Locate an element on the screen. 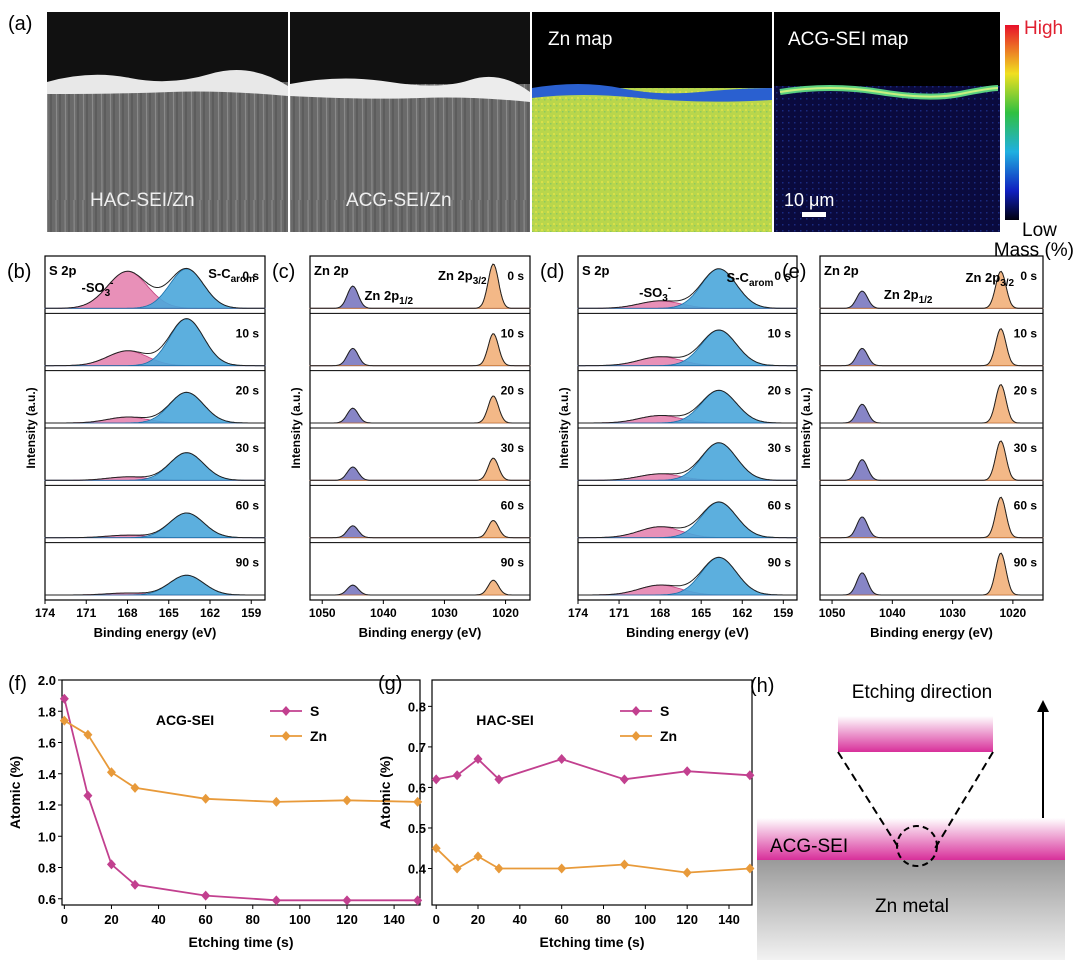 The height and width of the screenshot is (968, 1080). label-sub: 3/2 is located at coordinates (1007, 283).